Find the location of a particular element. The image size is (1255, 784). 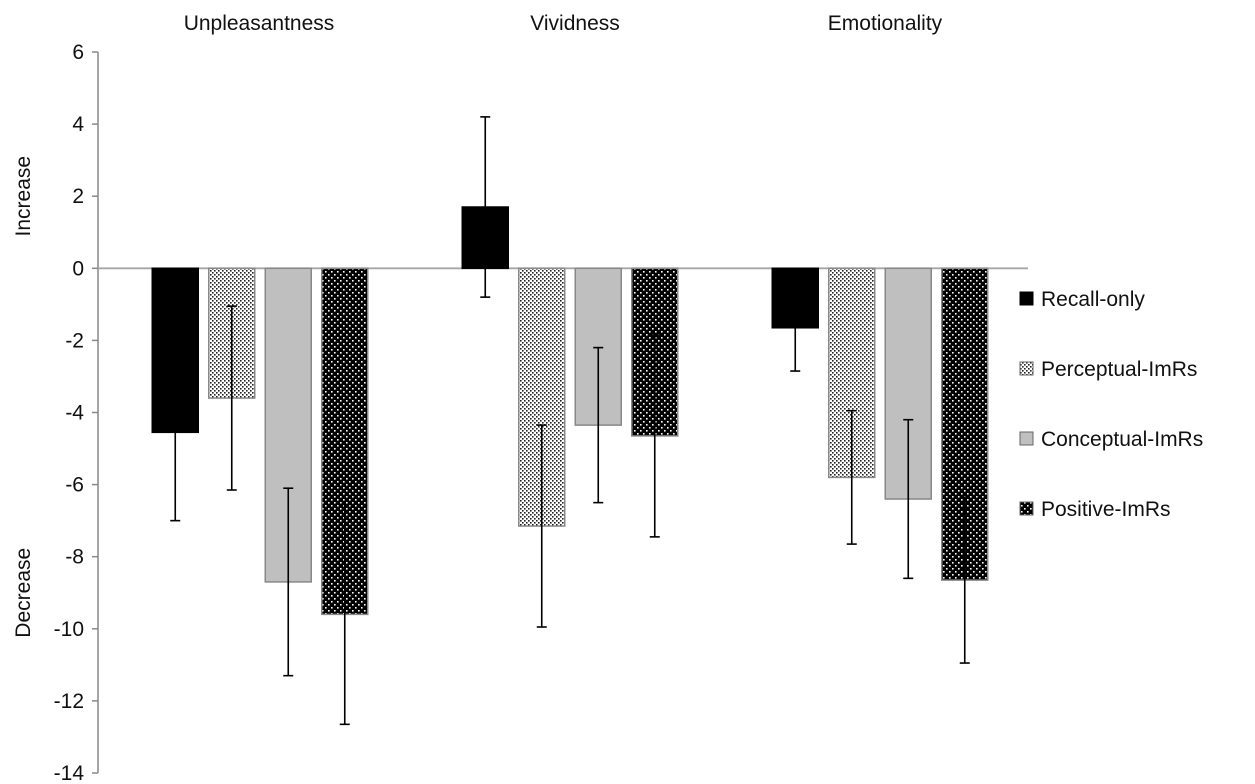

category-label: Unpleasantness is located at coordinates (259, 23).